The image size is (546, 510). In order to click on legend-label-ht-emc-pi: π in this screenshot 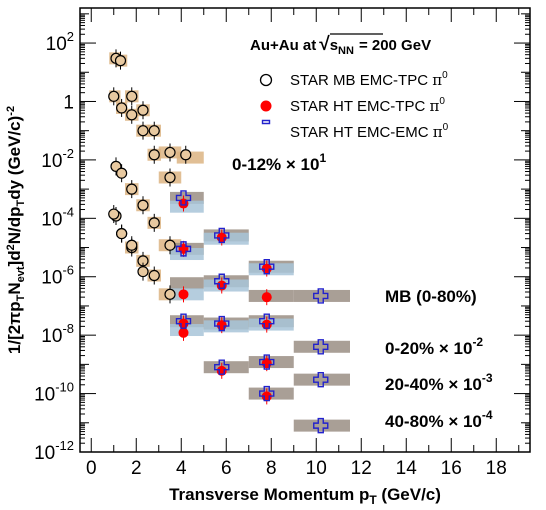, I will do `click(438, 132)`.